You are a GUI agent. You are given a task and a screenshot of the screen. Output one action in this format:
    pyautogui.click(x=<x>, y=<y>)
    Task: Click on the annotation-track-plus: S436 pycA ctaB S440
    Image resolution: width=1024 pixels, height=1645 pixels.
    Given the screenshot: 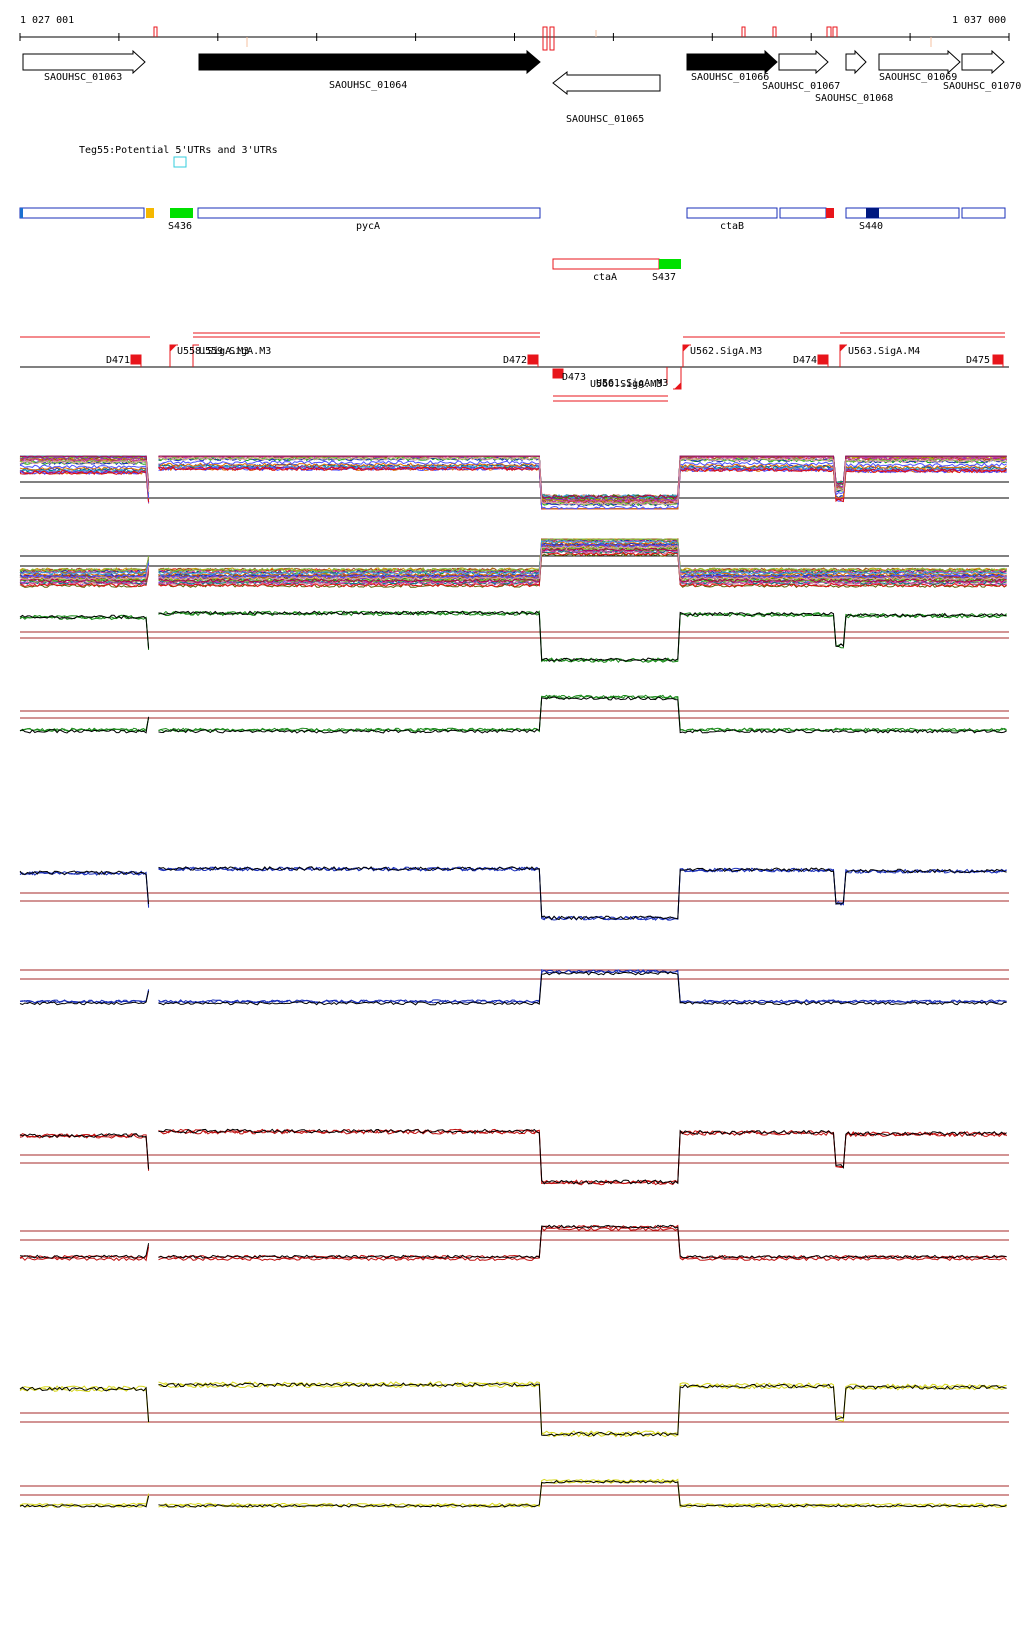 What is the action you would take?
    pyautogui.click(x=512, y=219)
    